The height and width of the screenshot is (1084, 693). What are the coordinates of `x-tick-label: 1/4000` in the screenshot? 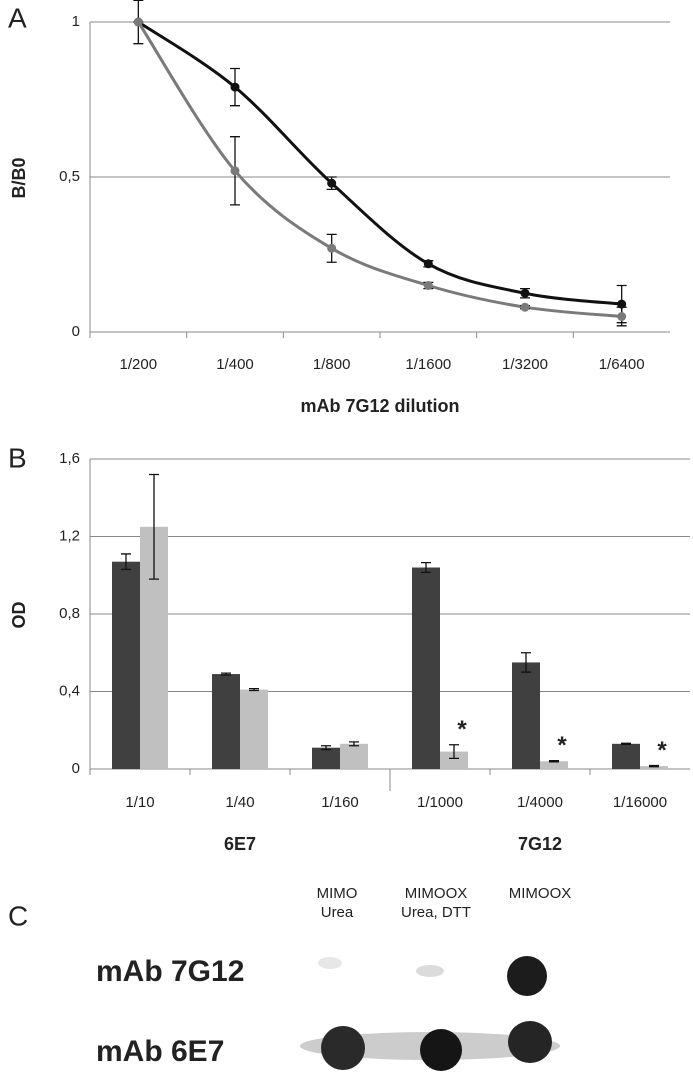 It's located at (540, 802).